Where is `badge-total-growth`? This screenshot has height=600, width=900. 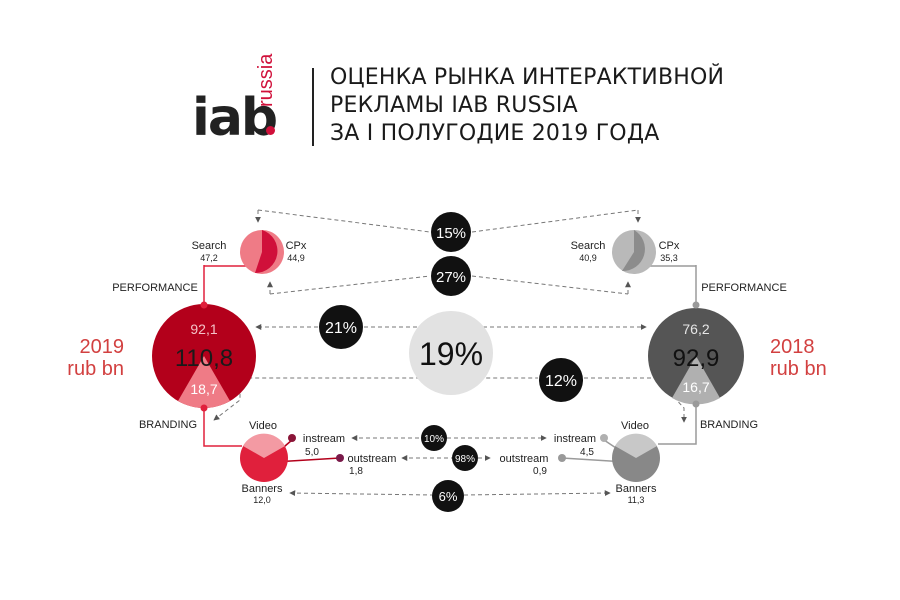
badge-total-growth is located at coordinates (451, 353).